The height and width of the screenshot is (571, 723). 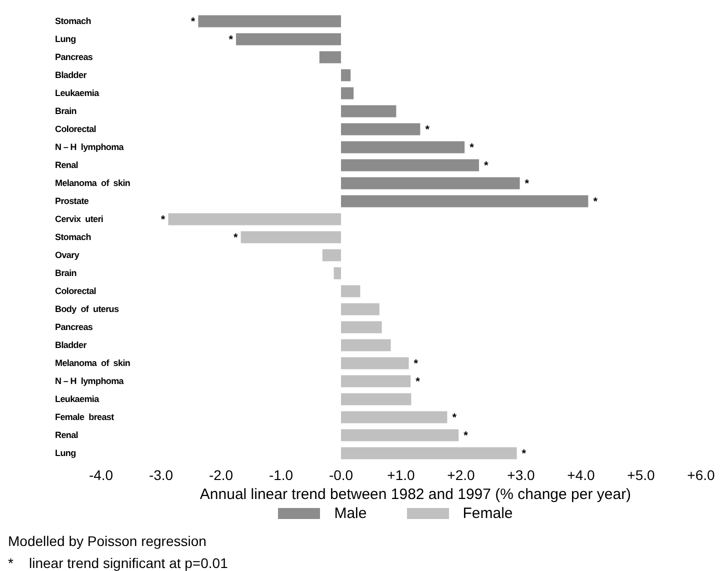 I want to click on x-tick-label: +6.0, so click(x=701, y=474).